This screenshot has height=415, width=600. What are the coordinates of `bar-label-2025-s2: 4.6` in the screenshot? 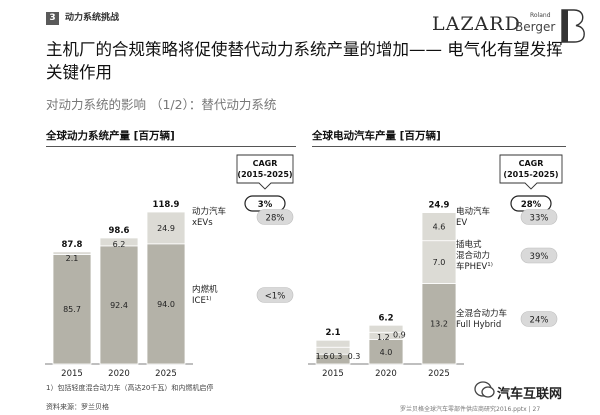 It's located at (439, 227).